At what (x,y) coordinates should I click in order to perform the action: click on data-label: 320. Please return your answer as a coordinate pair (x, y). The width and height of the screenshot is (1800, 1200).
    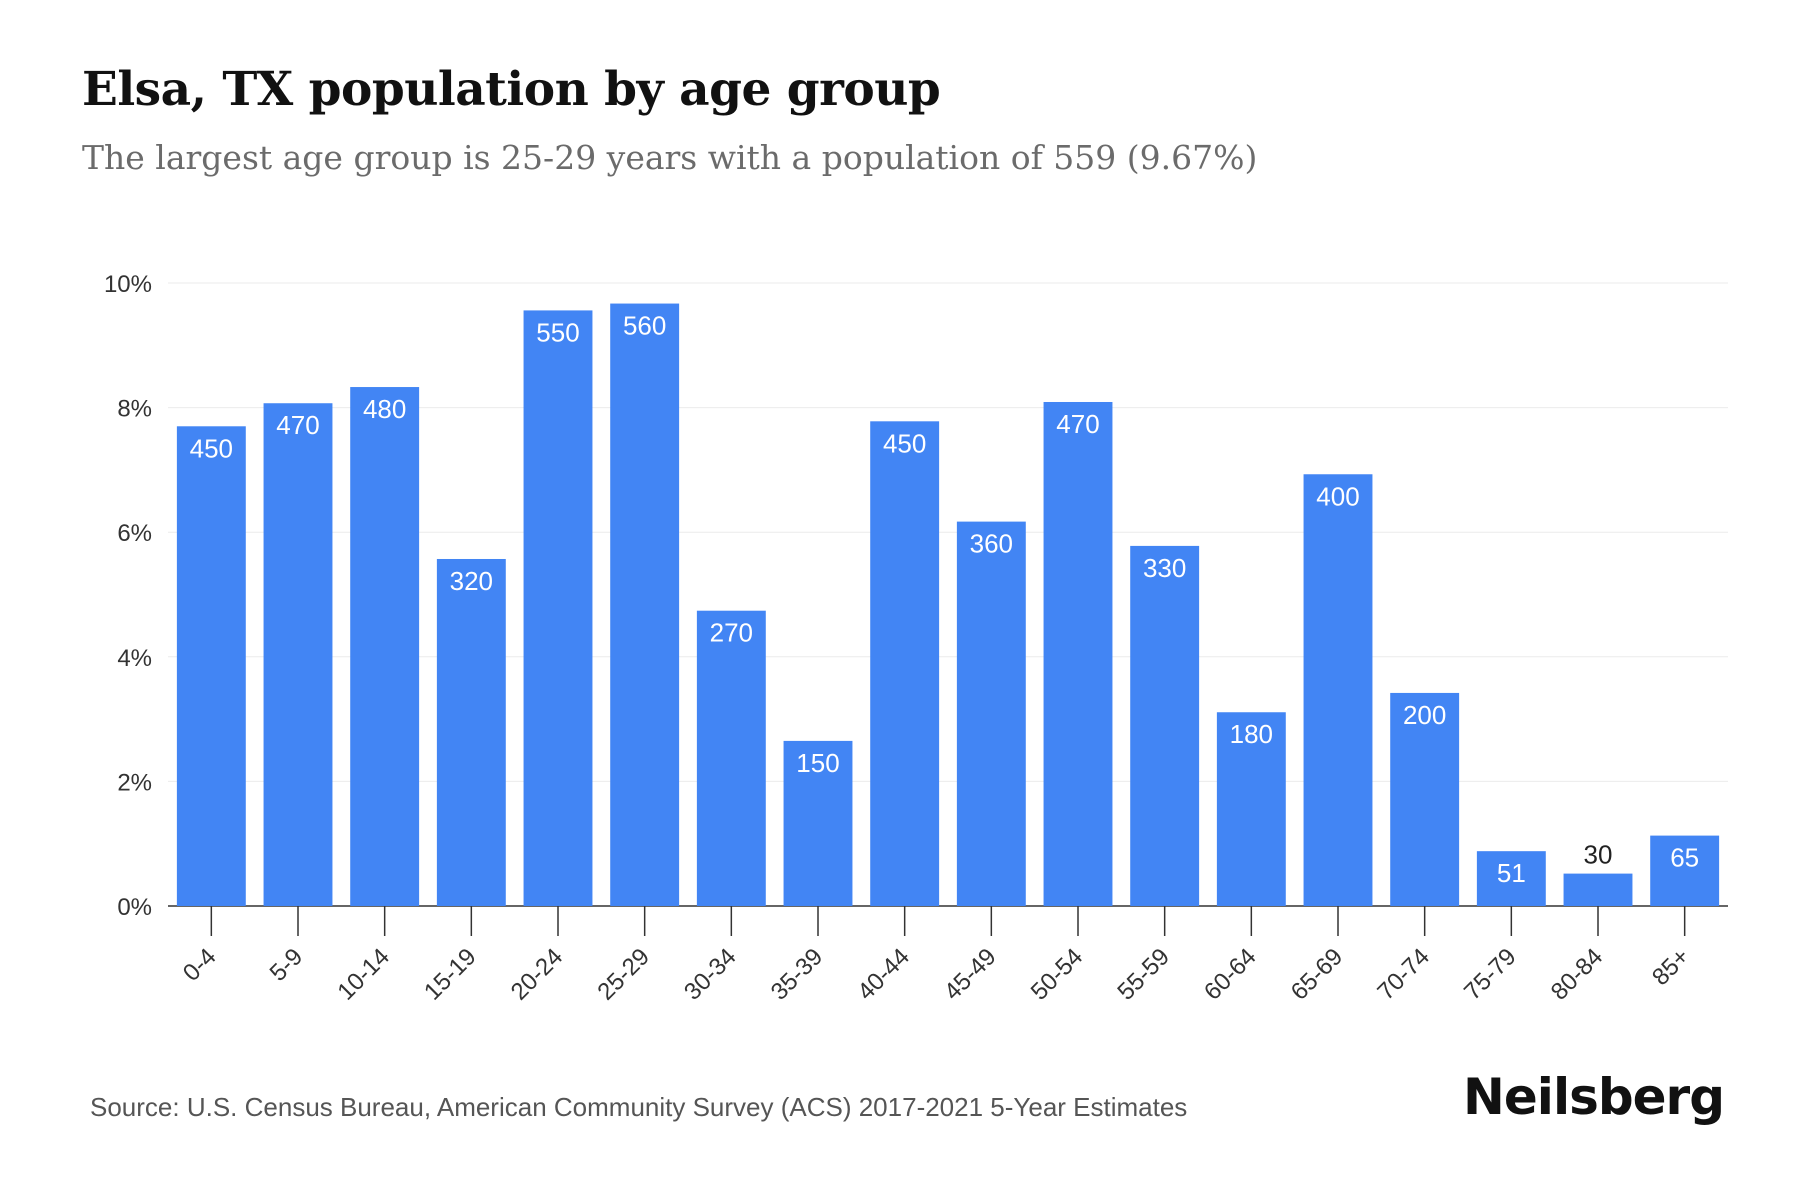
    Looking at the image, I should click on (471, 581).